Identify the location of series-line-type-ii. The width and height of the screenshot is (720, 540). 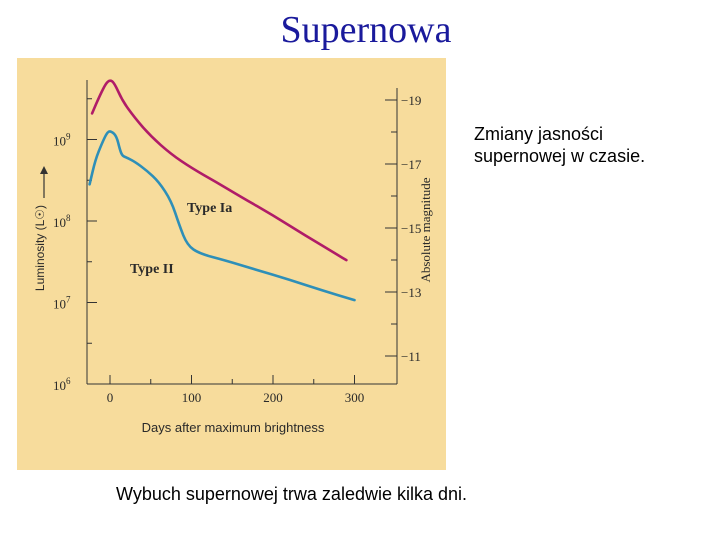
(222, 216).